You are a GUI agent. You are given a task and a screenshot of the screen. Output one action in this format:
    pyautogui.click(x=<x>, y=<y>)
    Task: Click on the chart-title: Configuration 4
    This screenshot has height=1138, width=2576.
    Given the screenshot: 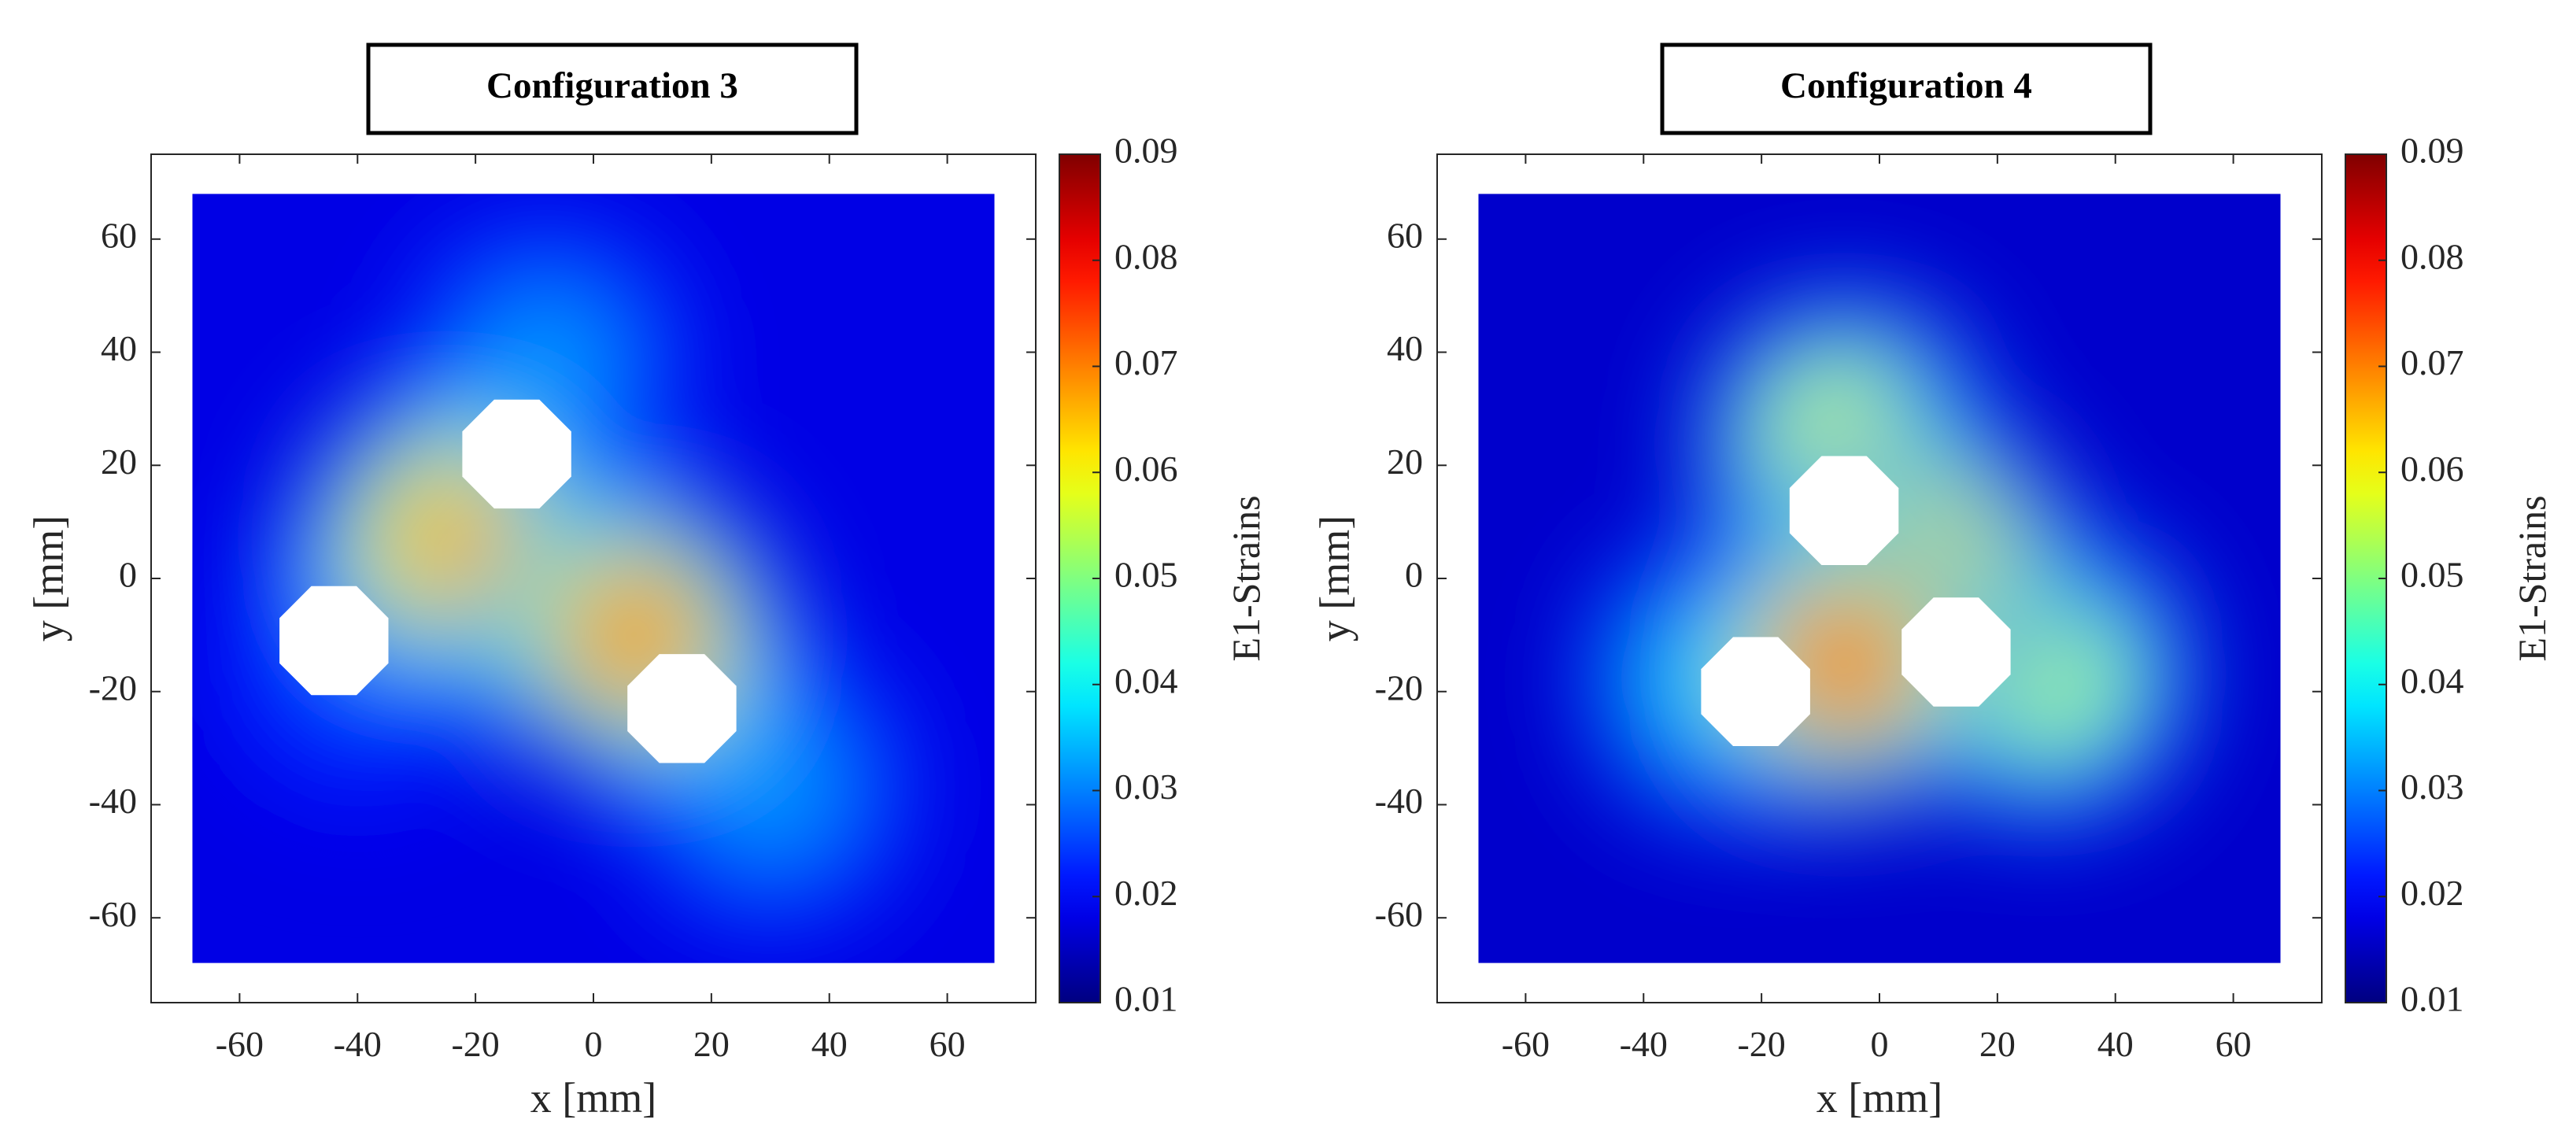 What is the action you would take?
    pyautogui.click(x=1906, y=85)
    